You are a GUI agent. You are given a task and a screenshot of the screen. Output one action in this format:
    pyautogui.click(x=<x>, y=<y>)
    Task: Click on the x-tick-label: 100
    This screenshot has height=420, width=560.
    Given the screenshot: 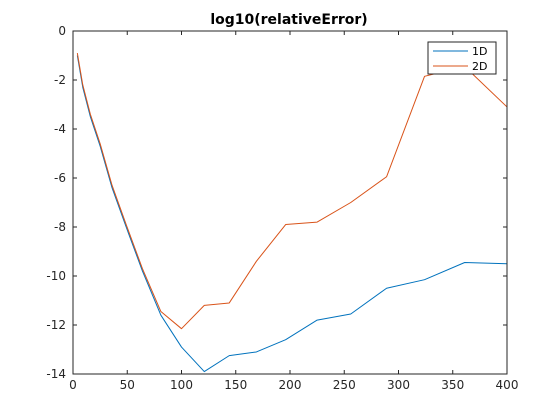 What is the action you would take?
    pyautogui.click(x=181, y=385)
    